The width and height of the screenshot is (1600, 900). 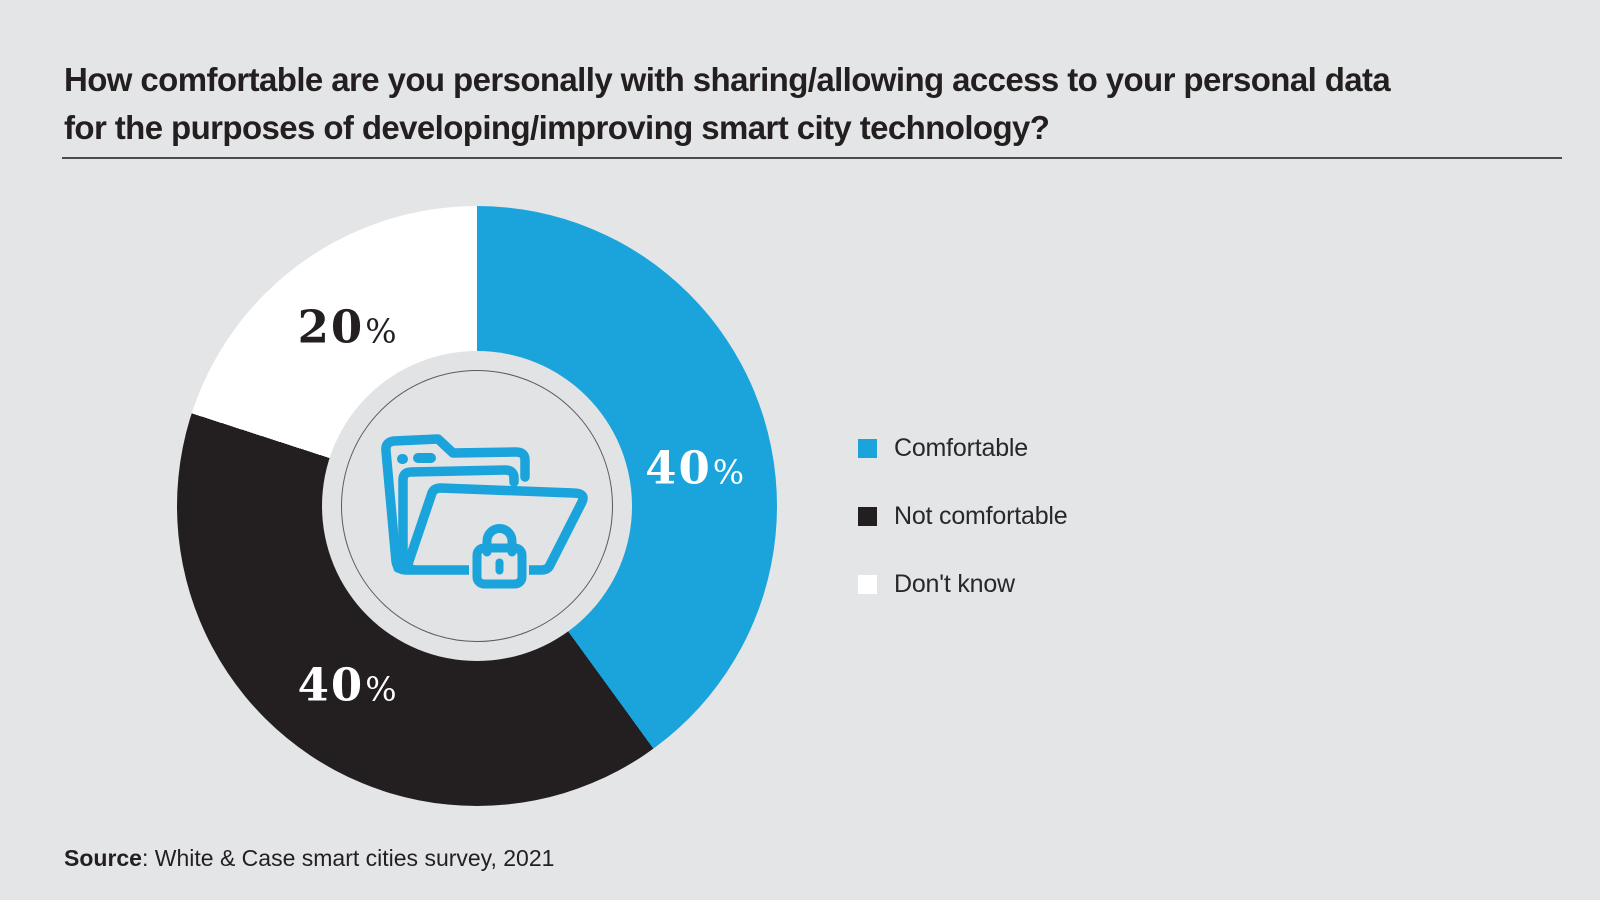 What do you see at coordinates (331, 327) in the screenshot?
I see `segment-value: 20` at bounding box center [331, 327].